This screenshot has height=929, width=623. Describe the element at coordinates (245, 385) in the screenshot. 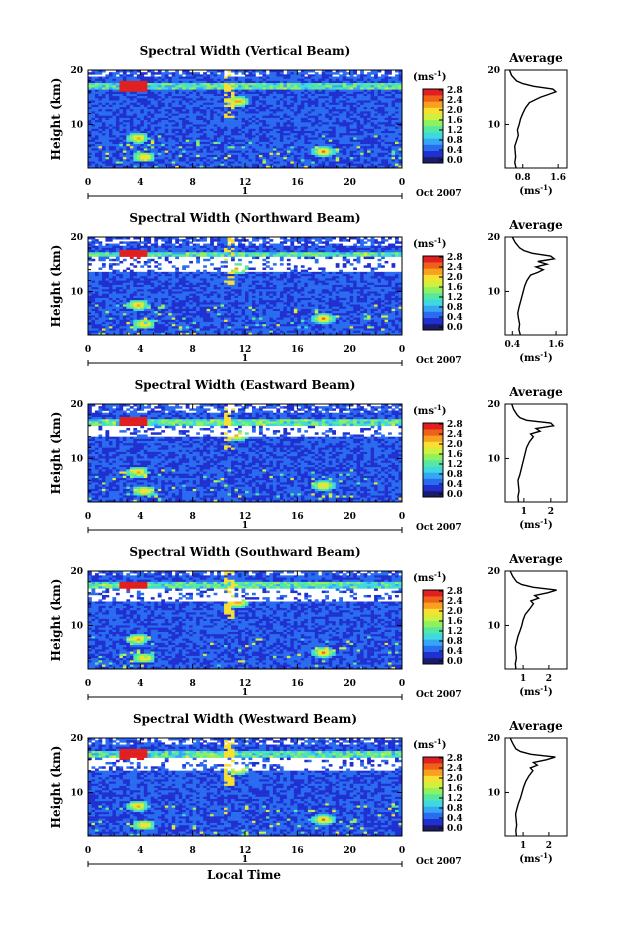

I see `panel-title: Spectral Width (Eastward Beam)` at that location.